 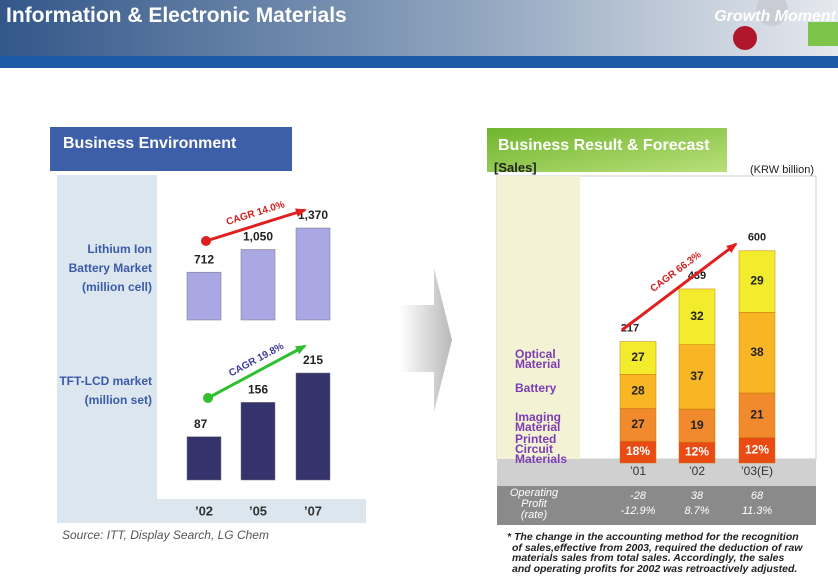 What do you see at coordinates (538, 317) in the screenshot?
I see `panel-legend-band` at bounding box center [538, 317].